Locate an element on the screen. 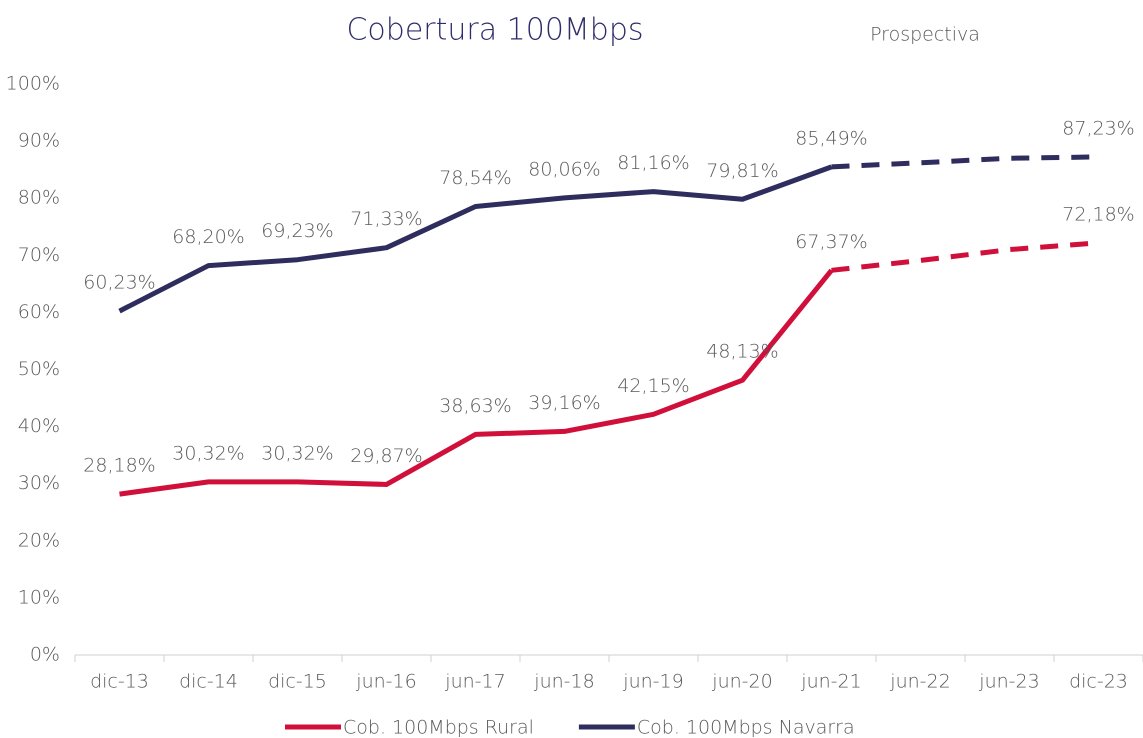 Image resolution: width=1143 pixels, height=738 pixels. line-series is located at coordinates (475, 239).